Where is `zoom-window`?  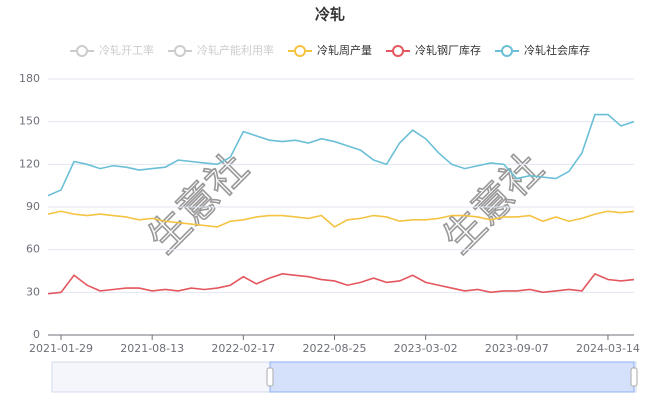
zoom-window is located at coordinates (452, 377).